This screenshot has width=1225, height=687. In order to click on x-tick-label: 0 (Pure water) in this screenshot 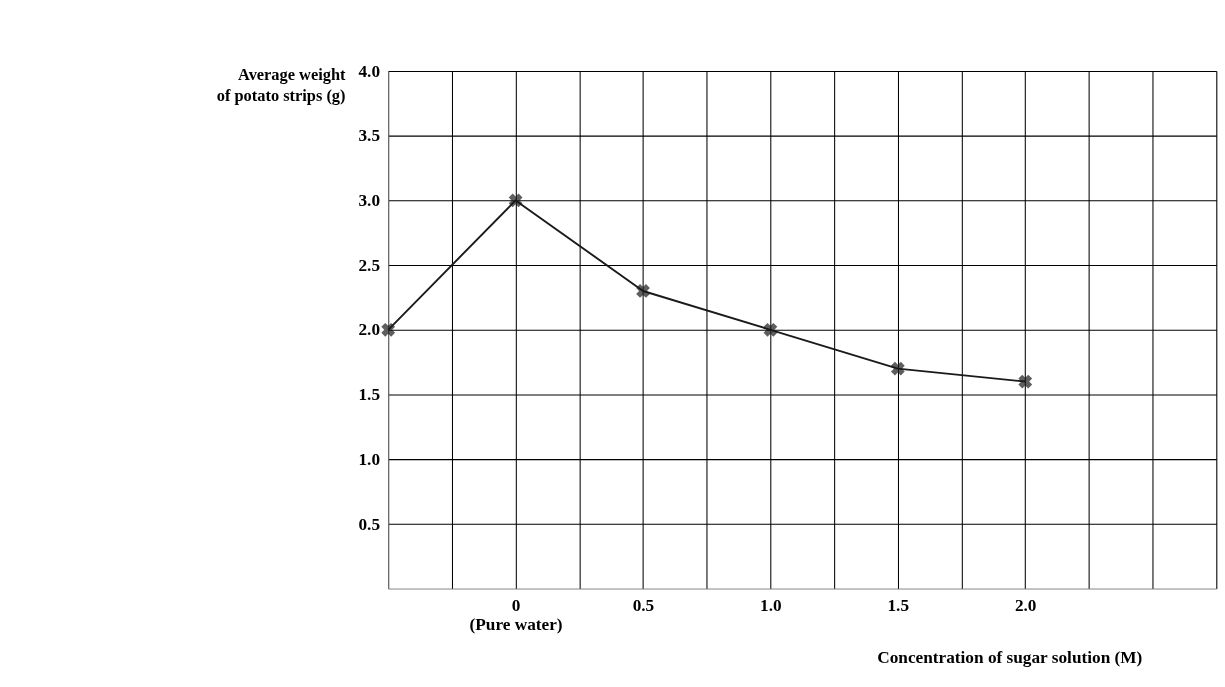, I will do `click(516, 615)`.